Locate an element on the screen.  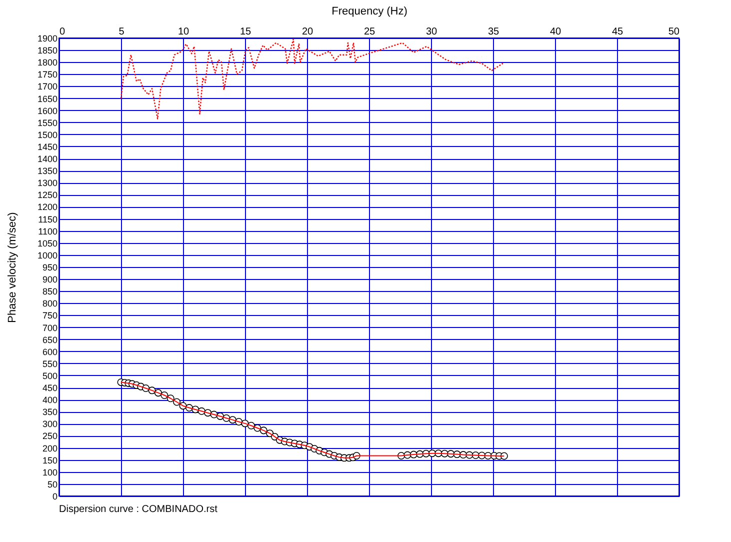
y-tick-label: 1500 is located at coordinates (47, 135).